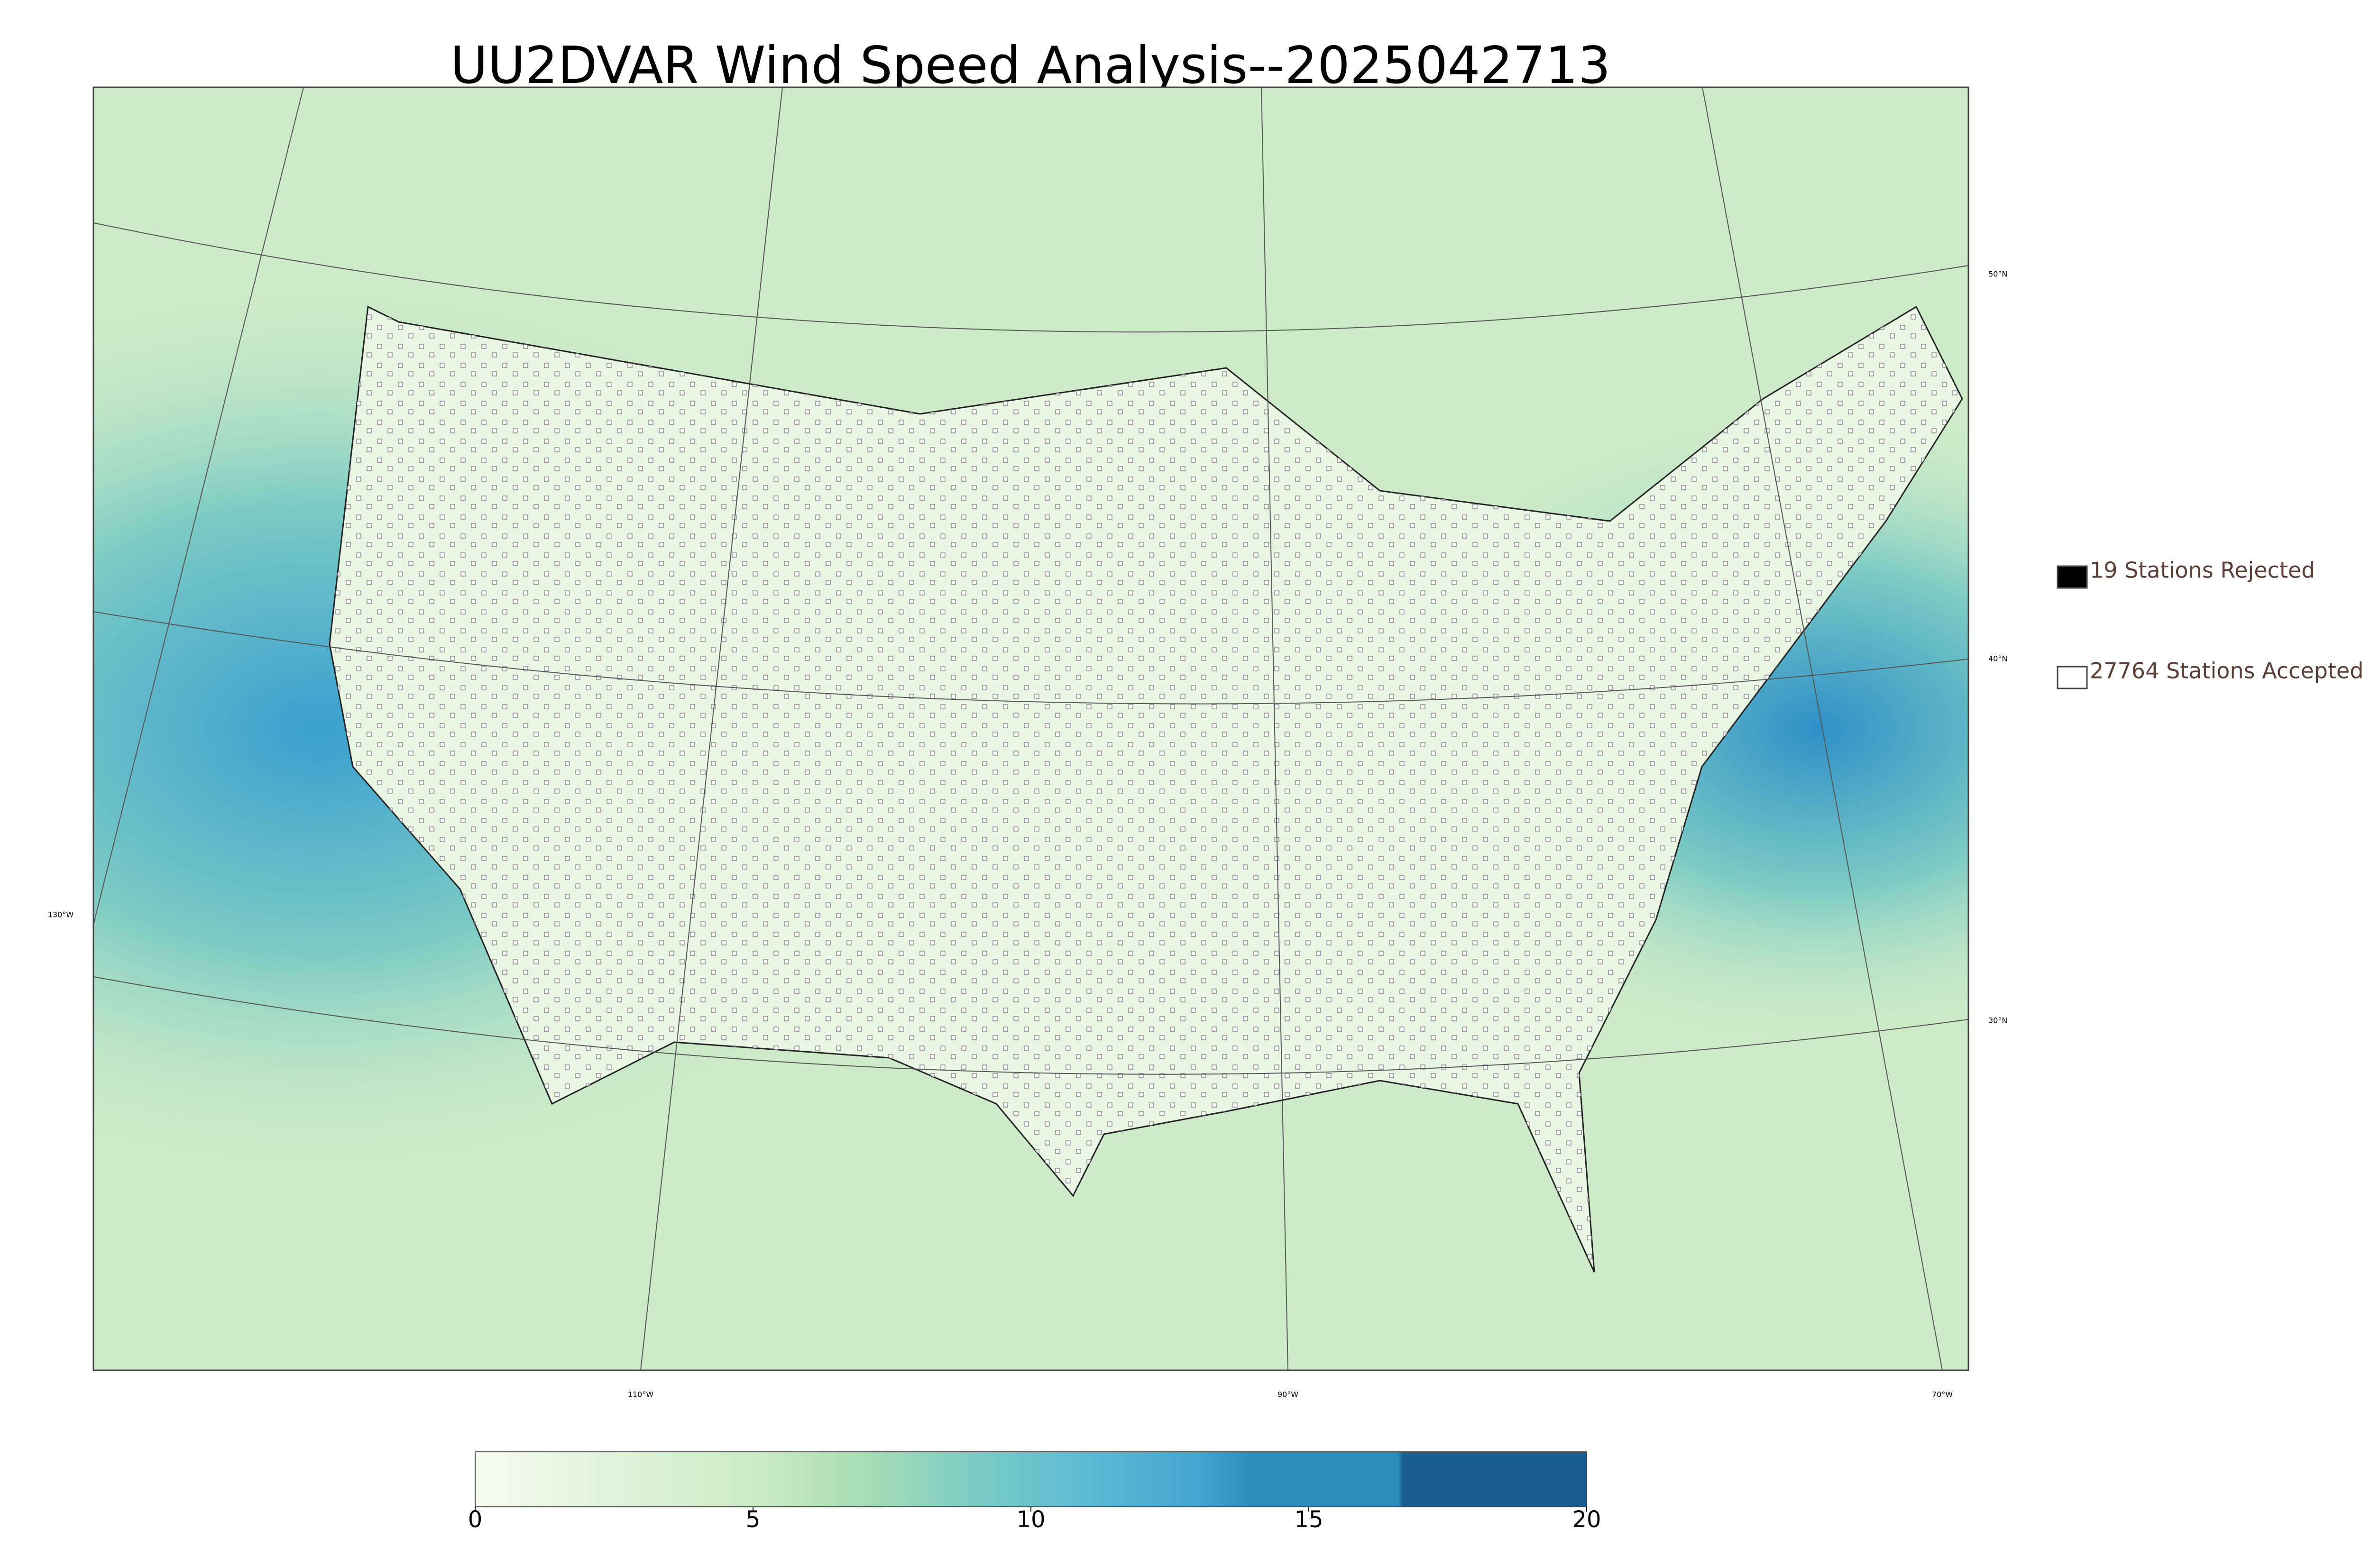 The height and width of the screenshot is (1568, 2371). Describe the element at coordinates (2202, 570) in the screenshot. I see `legend-label: 19 Stations Rejected` at that location.